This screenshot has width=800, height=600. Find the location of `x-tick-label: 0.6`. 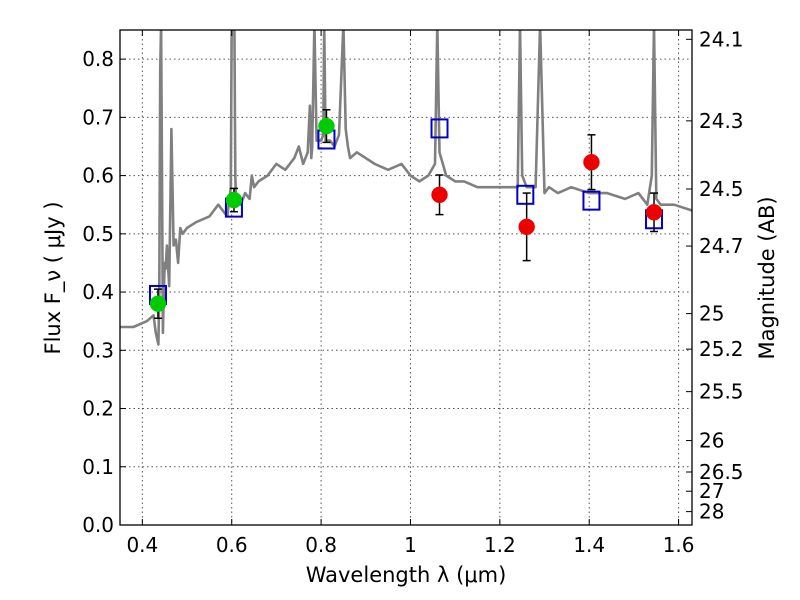

x-tick-label: 0.6 is located at coordinates (232, 545).